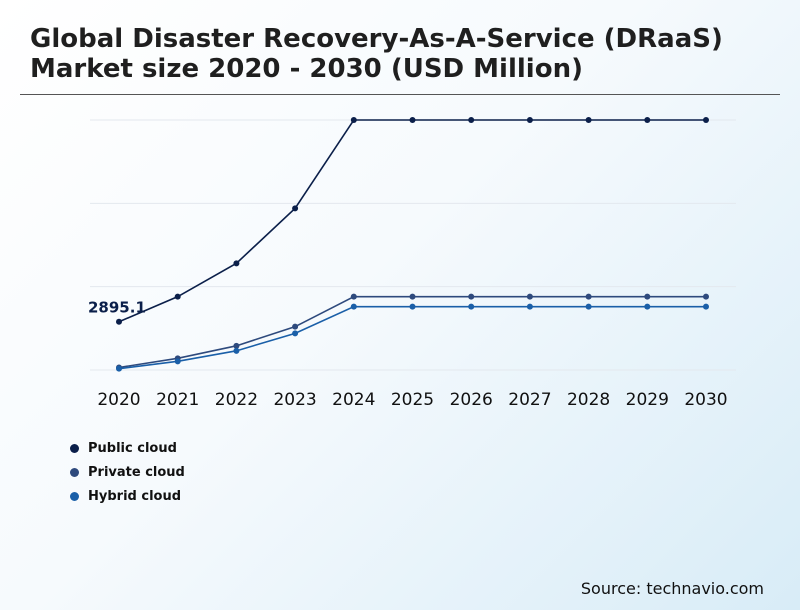  I want to click on x-tick-label: 2023, so click(294, 400).